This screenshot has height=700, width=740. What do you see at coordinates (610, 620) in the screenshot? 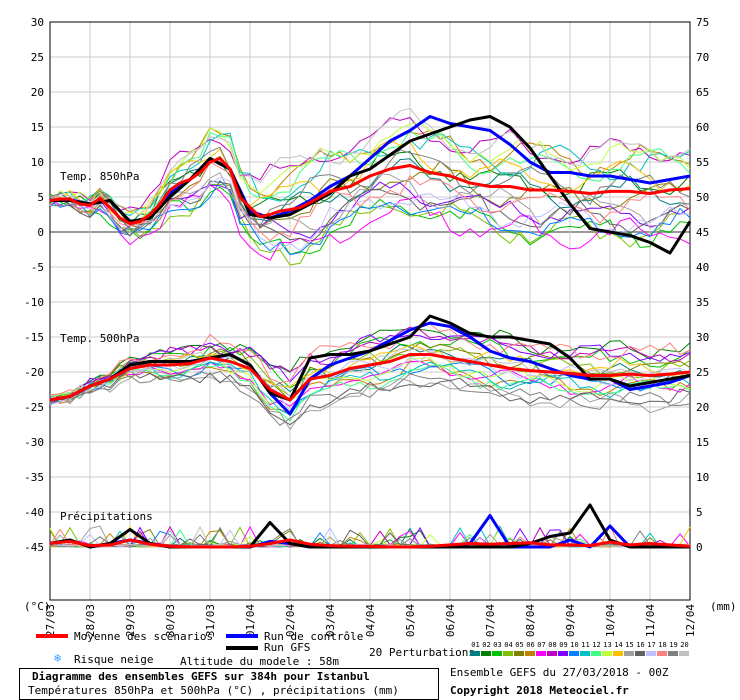
I see `x-tick-label: 10/04` at bounding box center [610, 620].